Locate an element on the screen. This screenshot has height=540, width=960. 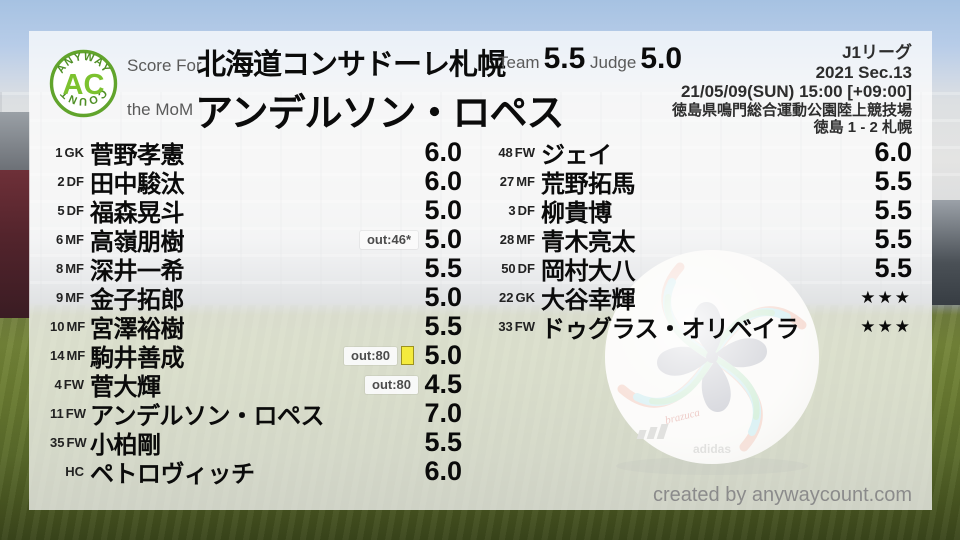
player-name: 青木亮太 is located at coordinates (588, 242).